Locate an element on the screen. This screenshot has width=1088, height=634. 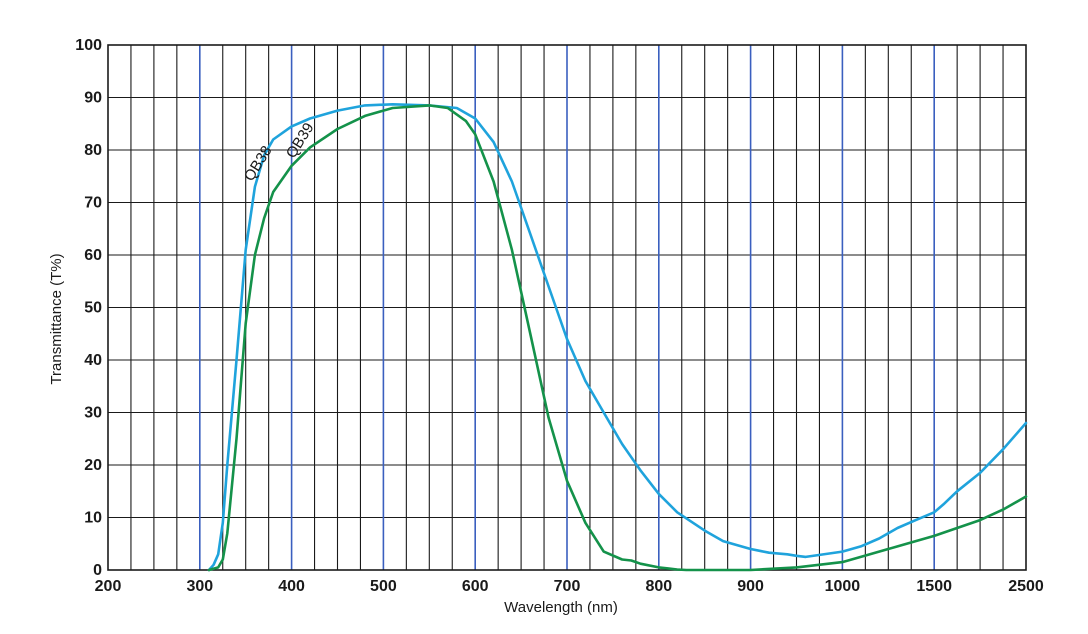
y-tick-labels: 0 10 20 30 40 50 60 70 80 90 100 is located at coordinates (88, 308).